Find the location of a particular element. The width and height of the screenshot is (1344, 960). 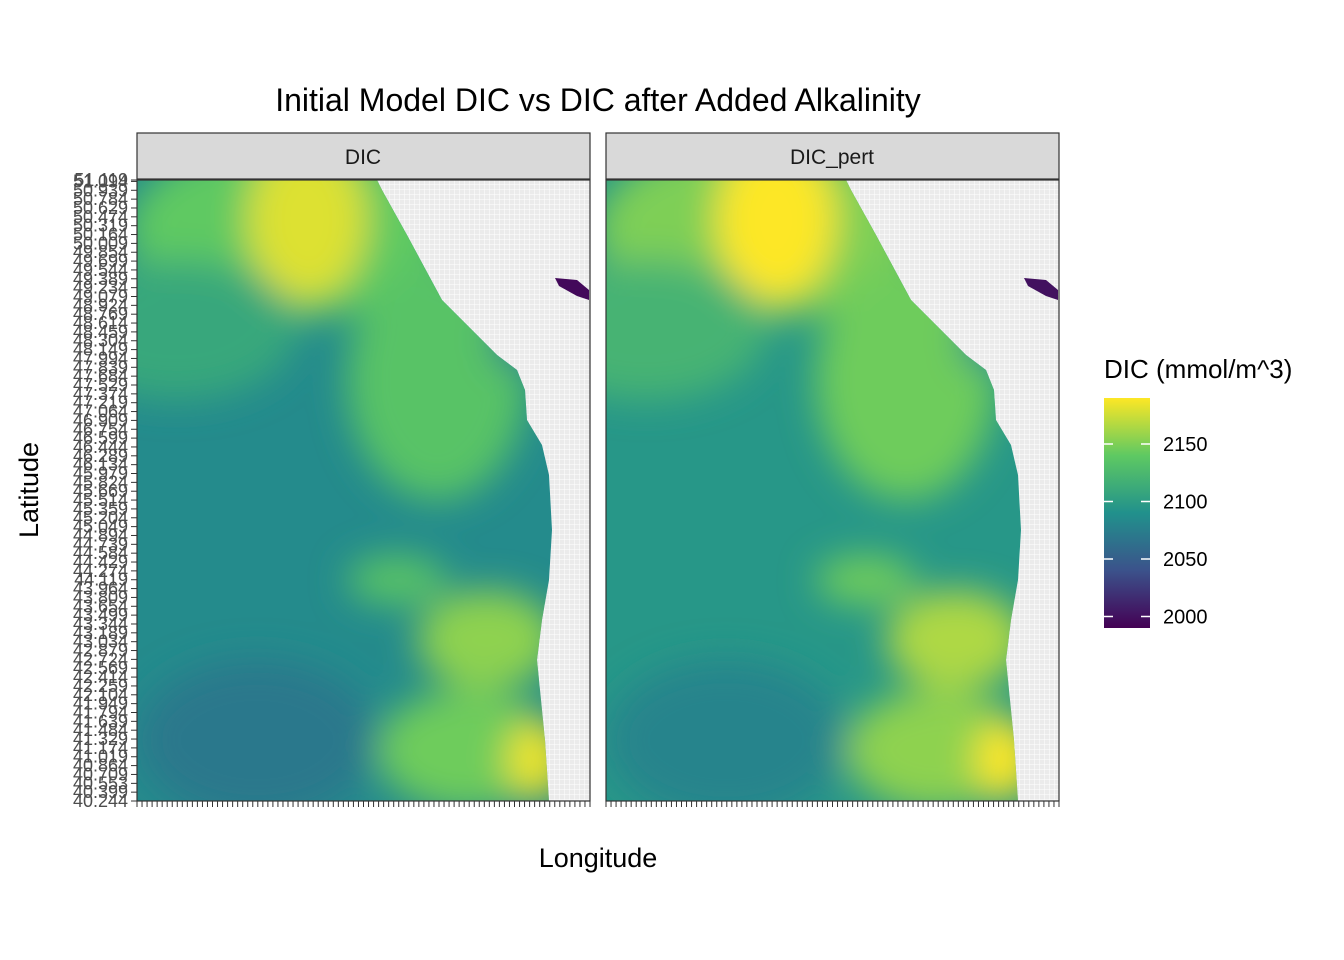

color-legend: DIC (mmol/m^3) 2000 2050 2100 2150 is located at coordinates (1198, 491).